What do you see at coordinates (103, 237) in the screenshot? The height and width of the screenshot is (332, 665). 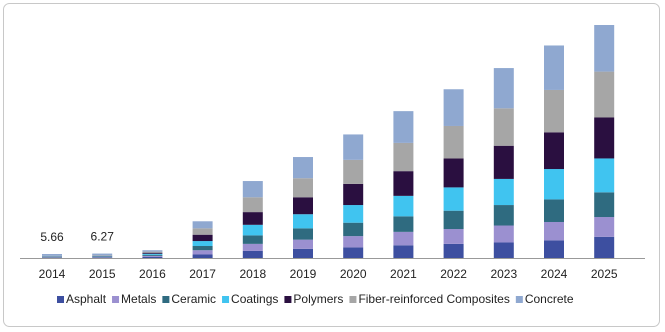 I see `total-label: 6.27` at bounding box center [103, 237].